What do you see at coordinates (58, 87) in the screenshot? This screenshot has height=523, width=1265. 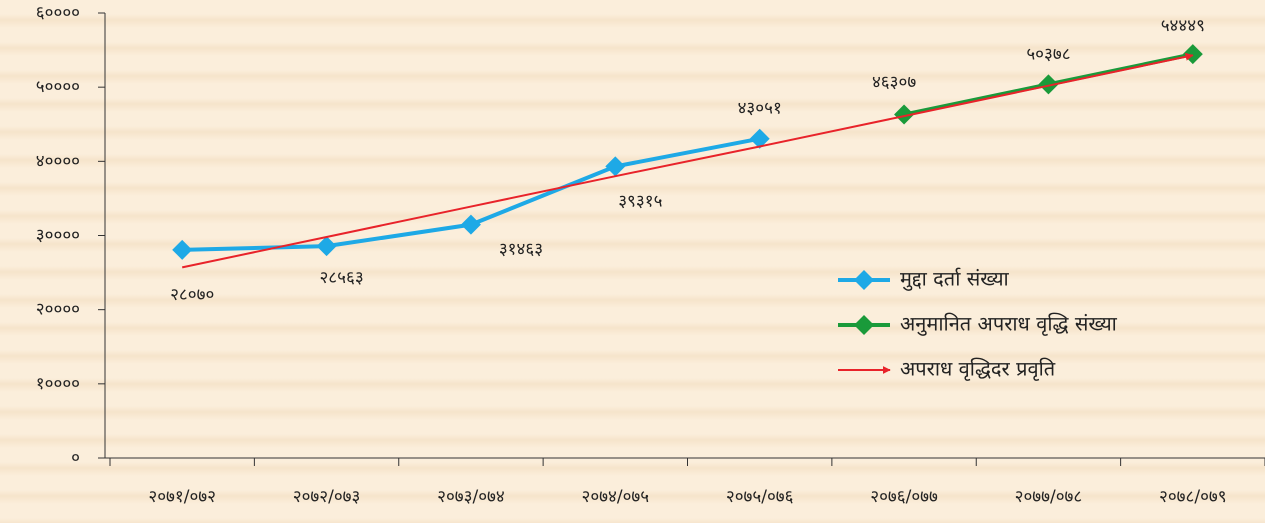 I see `y-tick-label: ५००००` at bounding box center [58, 87].